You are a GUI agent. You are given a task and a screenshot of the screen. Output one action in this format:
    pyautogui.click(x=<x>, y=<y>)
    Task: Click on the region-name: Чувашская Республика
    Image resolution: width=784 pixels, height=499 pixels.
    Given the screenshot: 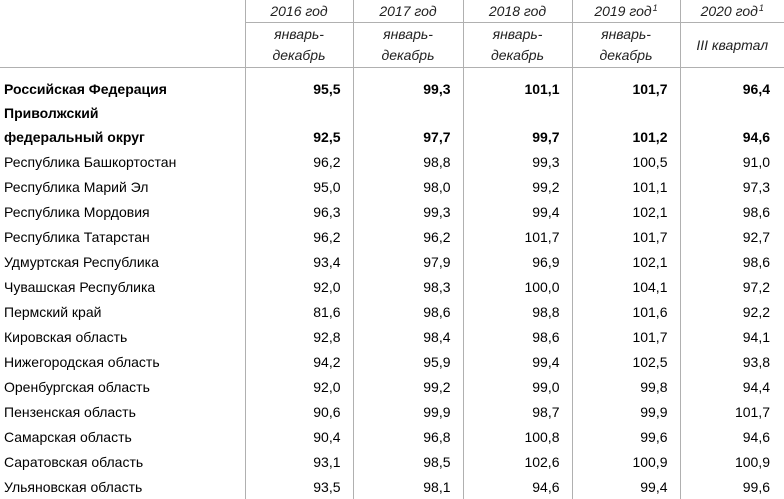 What is the action you would take?
    pyautogui.click(x=122, y=286)
    